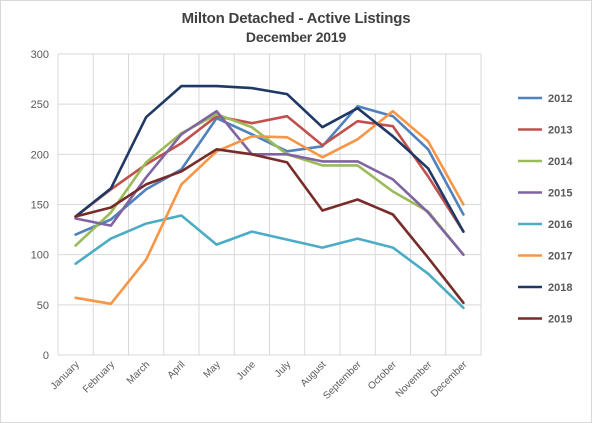 Image resolution: width=592 pixels, height=423 pixels. What do you see at coordinates (65, 375) in the screenshot?
I see `x-tick-label: January` at bounding box center [65, 375].